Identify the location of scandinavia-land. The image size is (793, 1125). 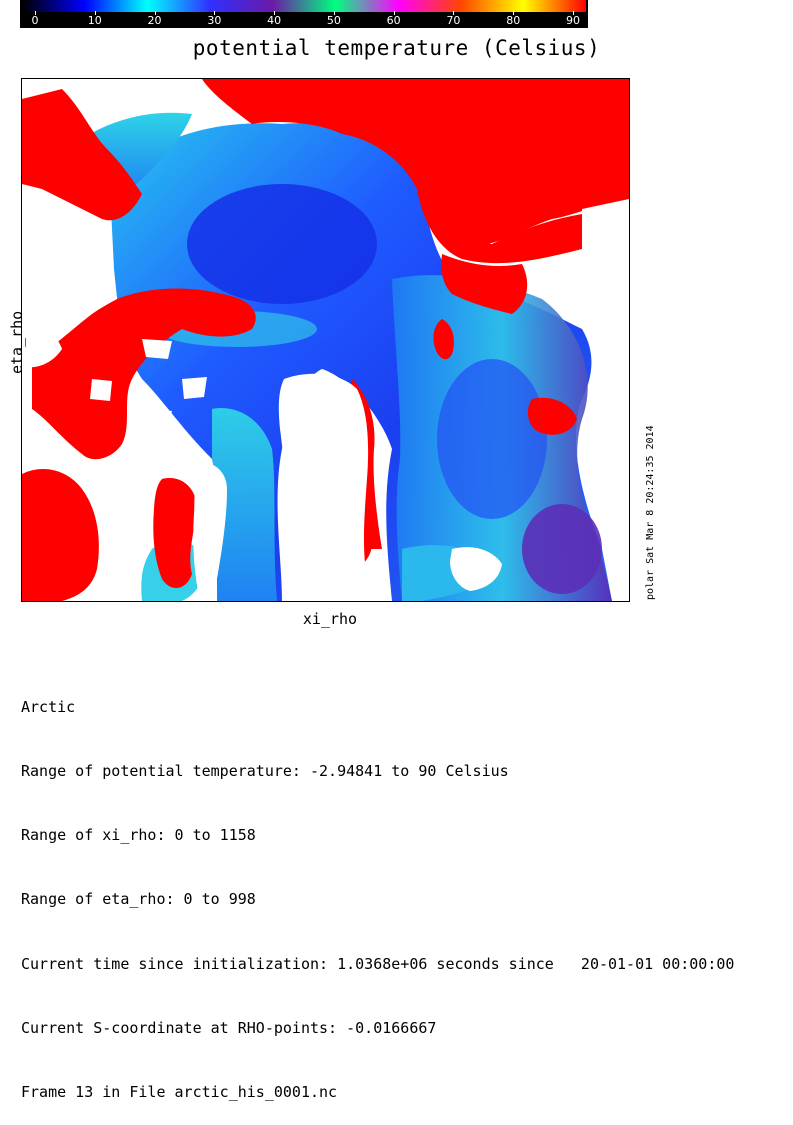
(484, 284).